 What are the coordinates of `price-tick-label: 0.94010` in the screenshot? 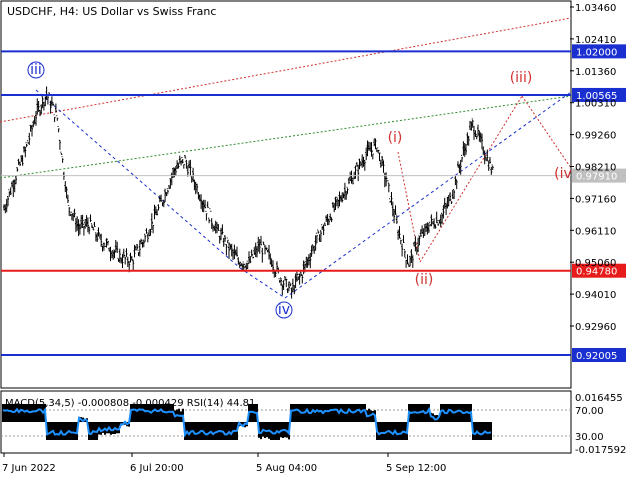 It's located at (595, 295).